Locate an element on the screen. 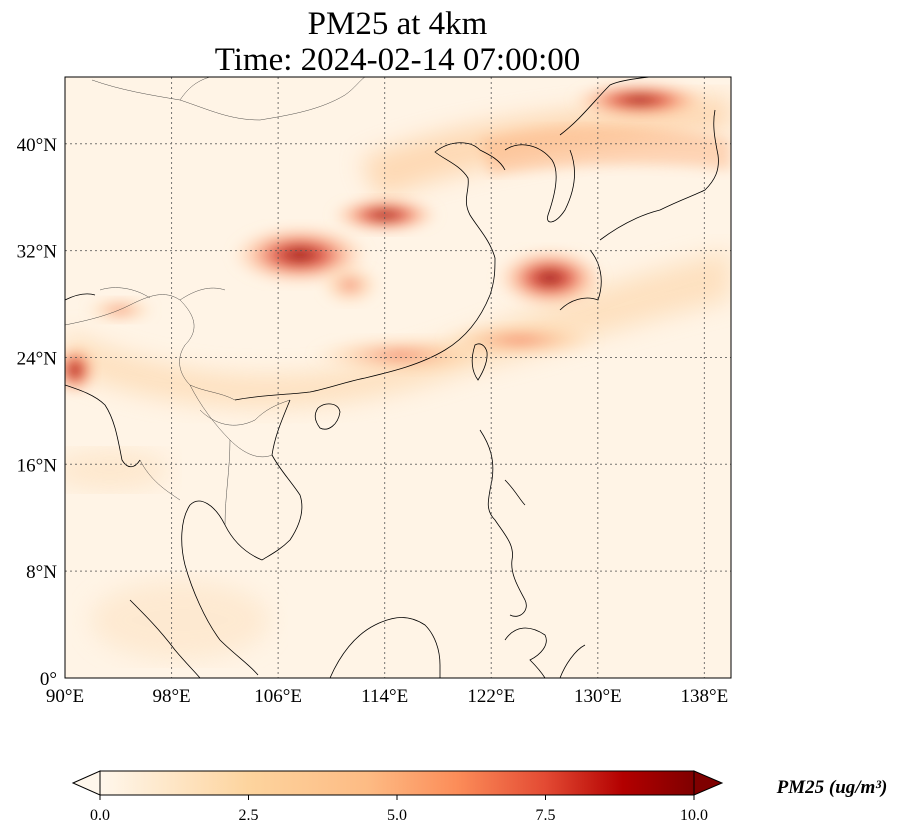 This screenshot has width=905, height=836. colorbar-tick-label: 0.0 is located at coordinates (100, 815).